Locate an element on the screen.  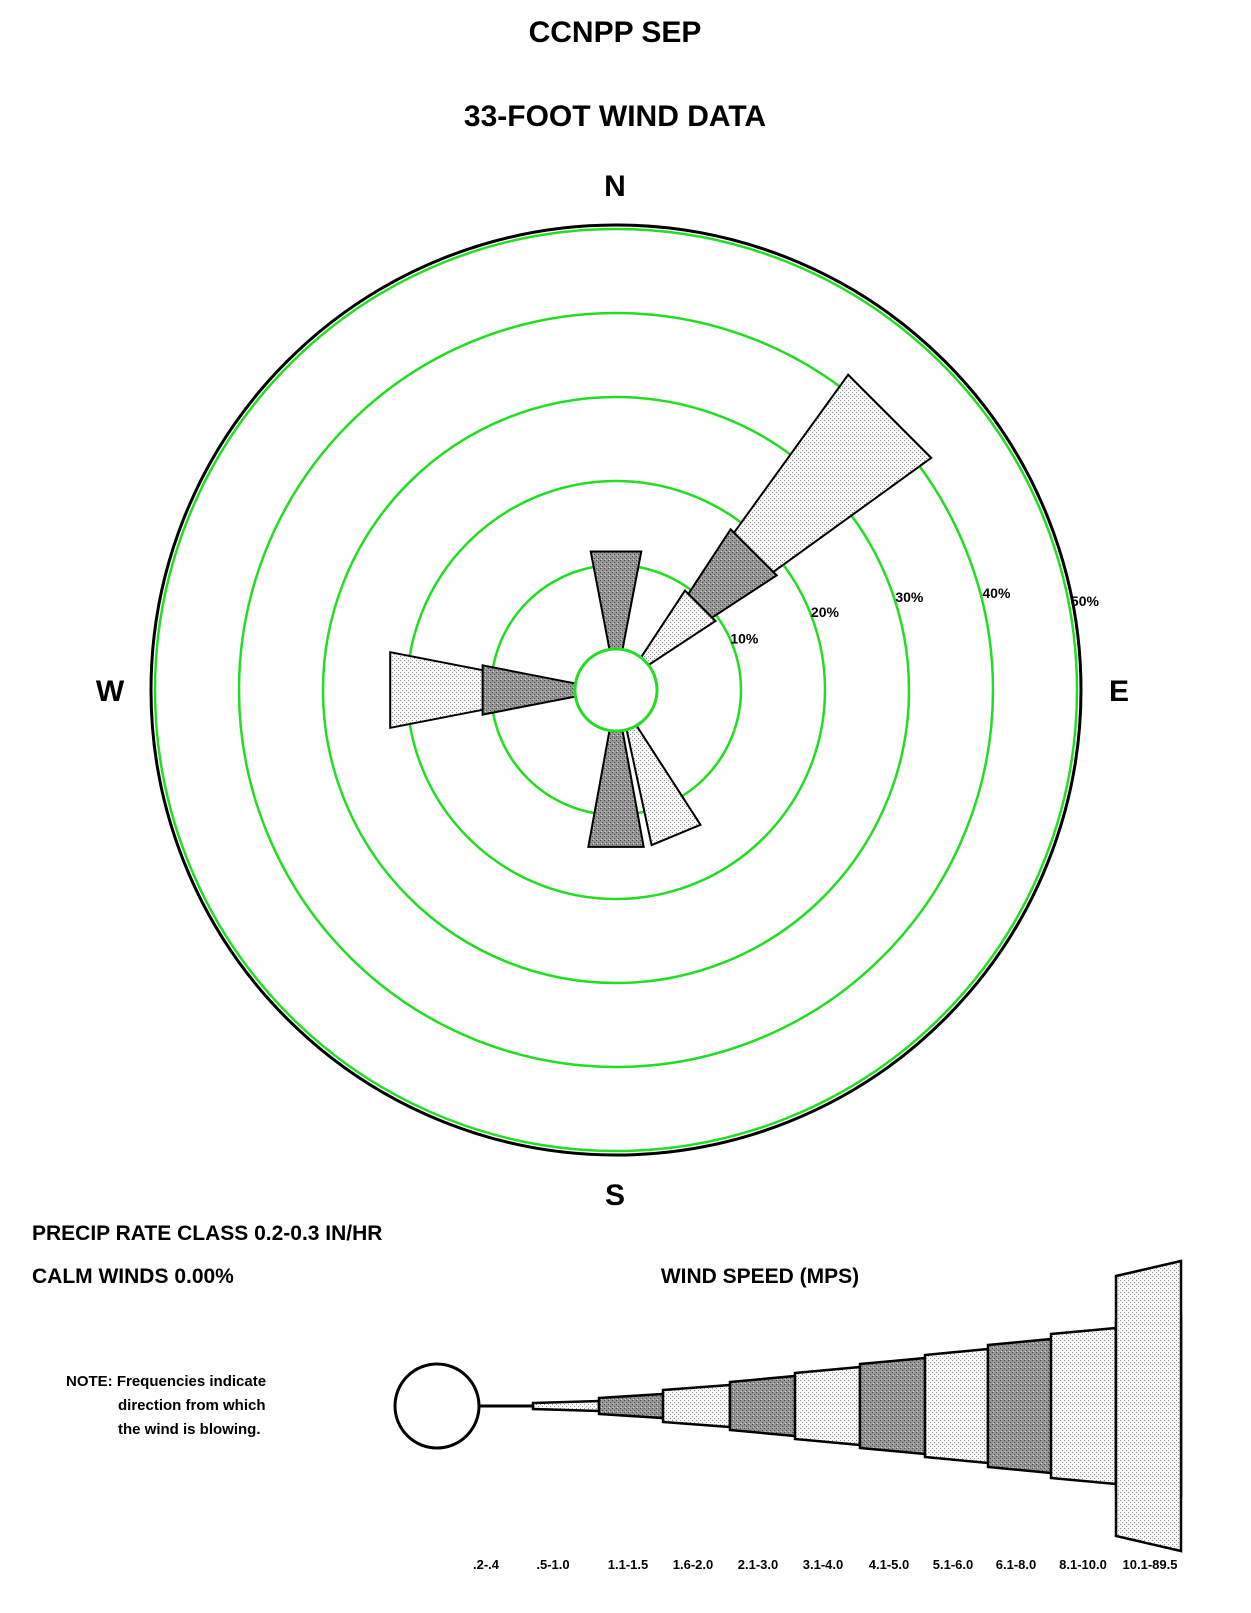
calm-circle is located at coordinates (616, 690).